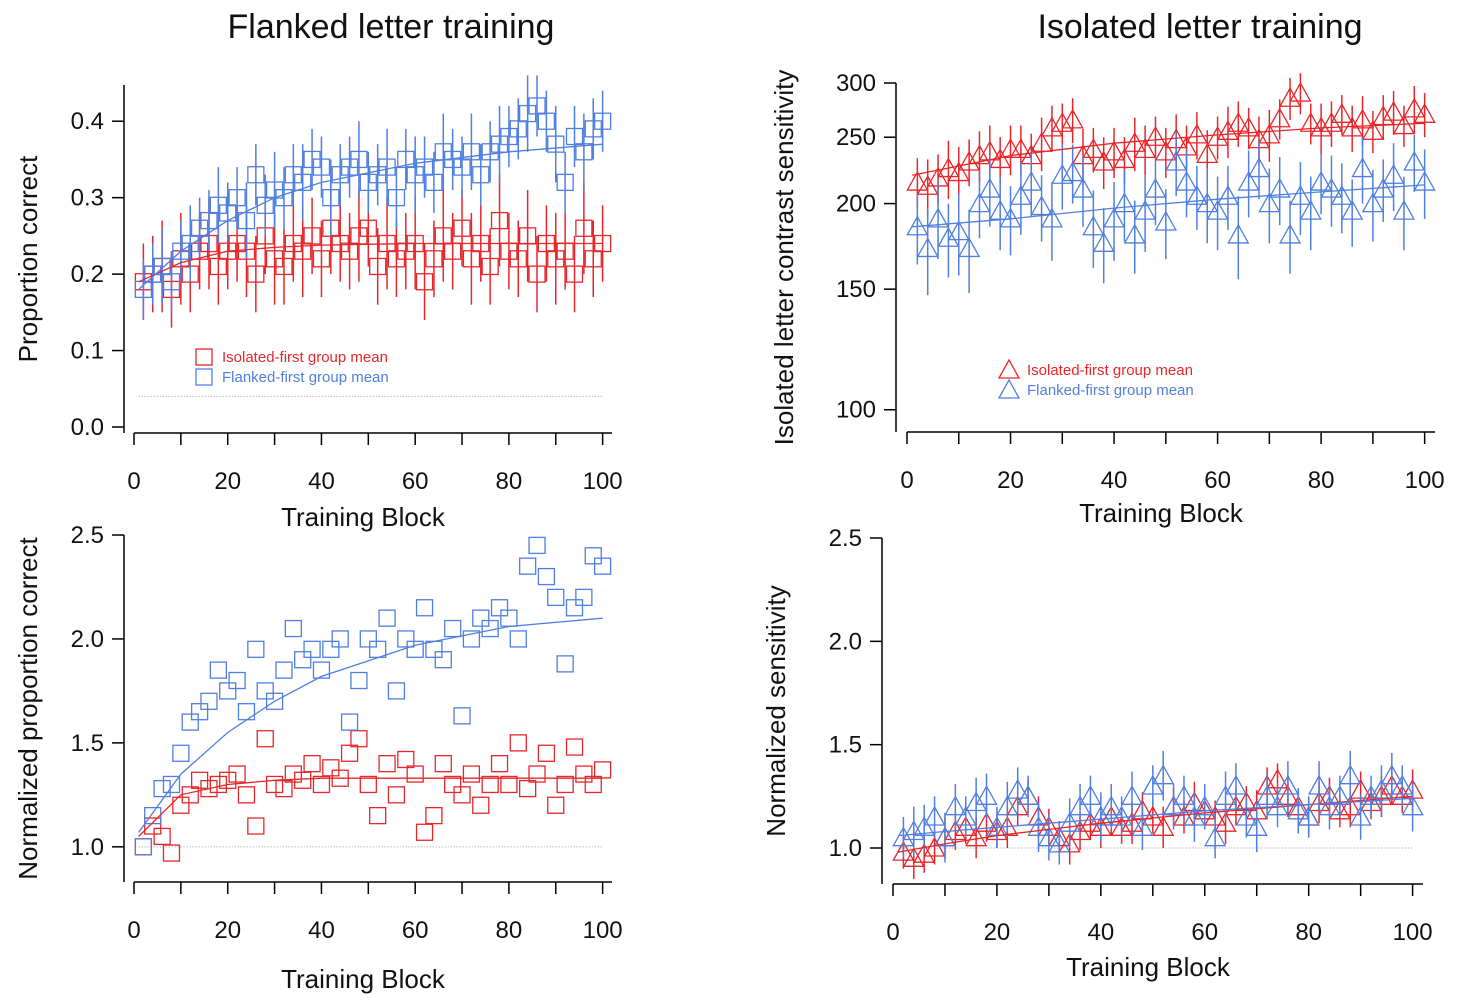 The height and width of the screenshot is (1007, 1466). I want to click on y-tick-label: 1.5, so click(87, 743).